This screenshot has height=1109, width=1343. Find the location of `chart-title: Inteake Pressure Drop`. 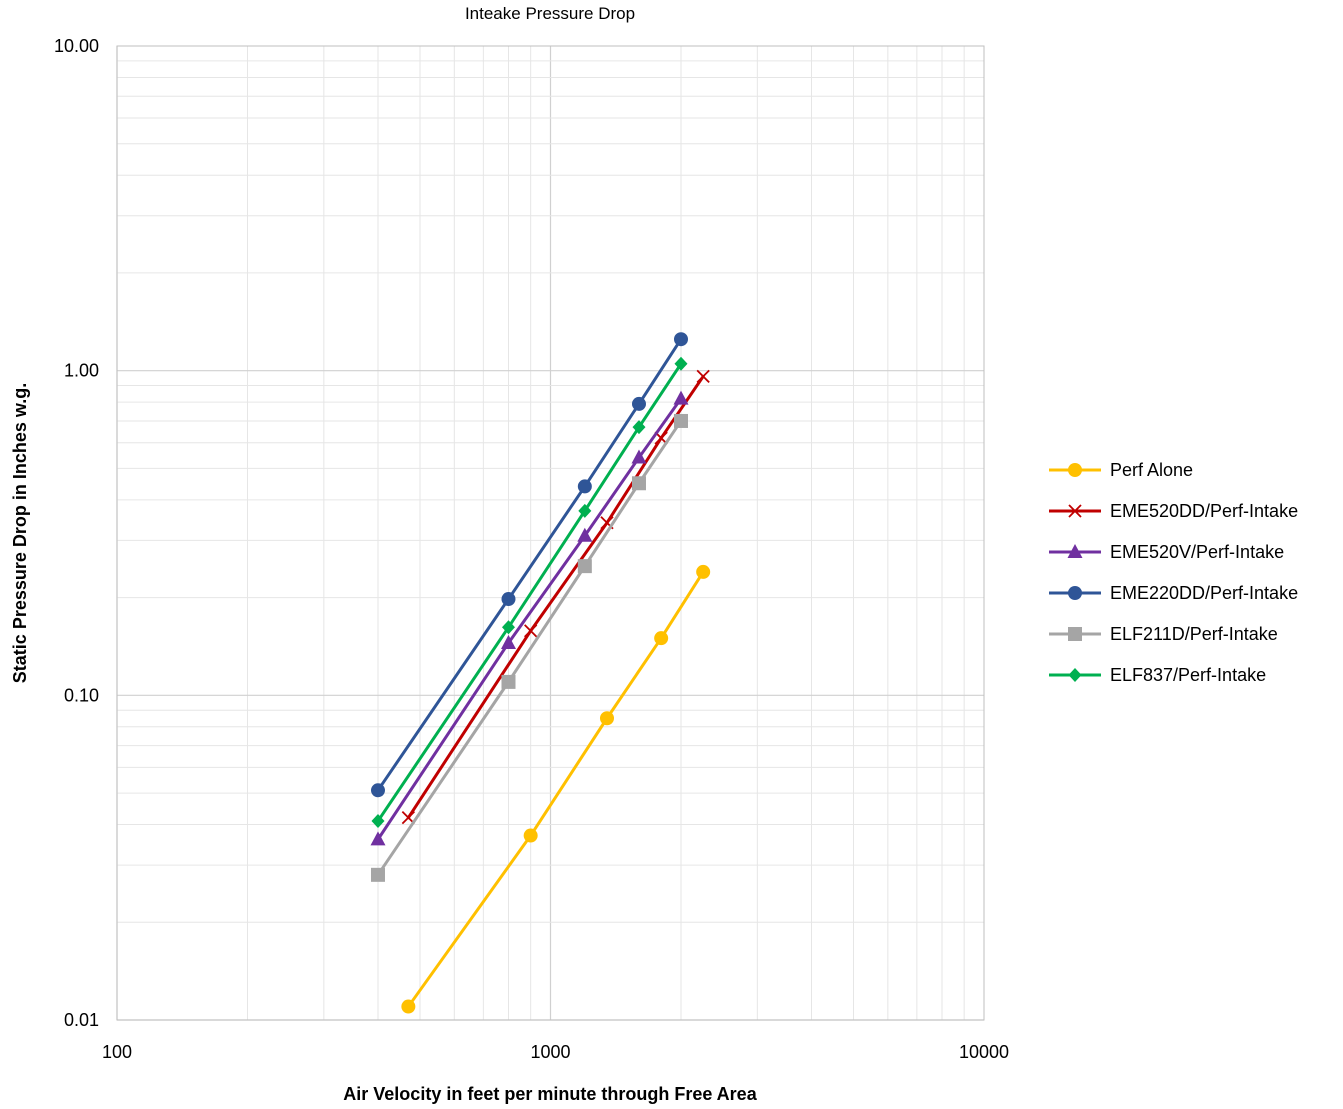

chart-title: Inteake Pressure Drop is located at coordinates (550, 13).